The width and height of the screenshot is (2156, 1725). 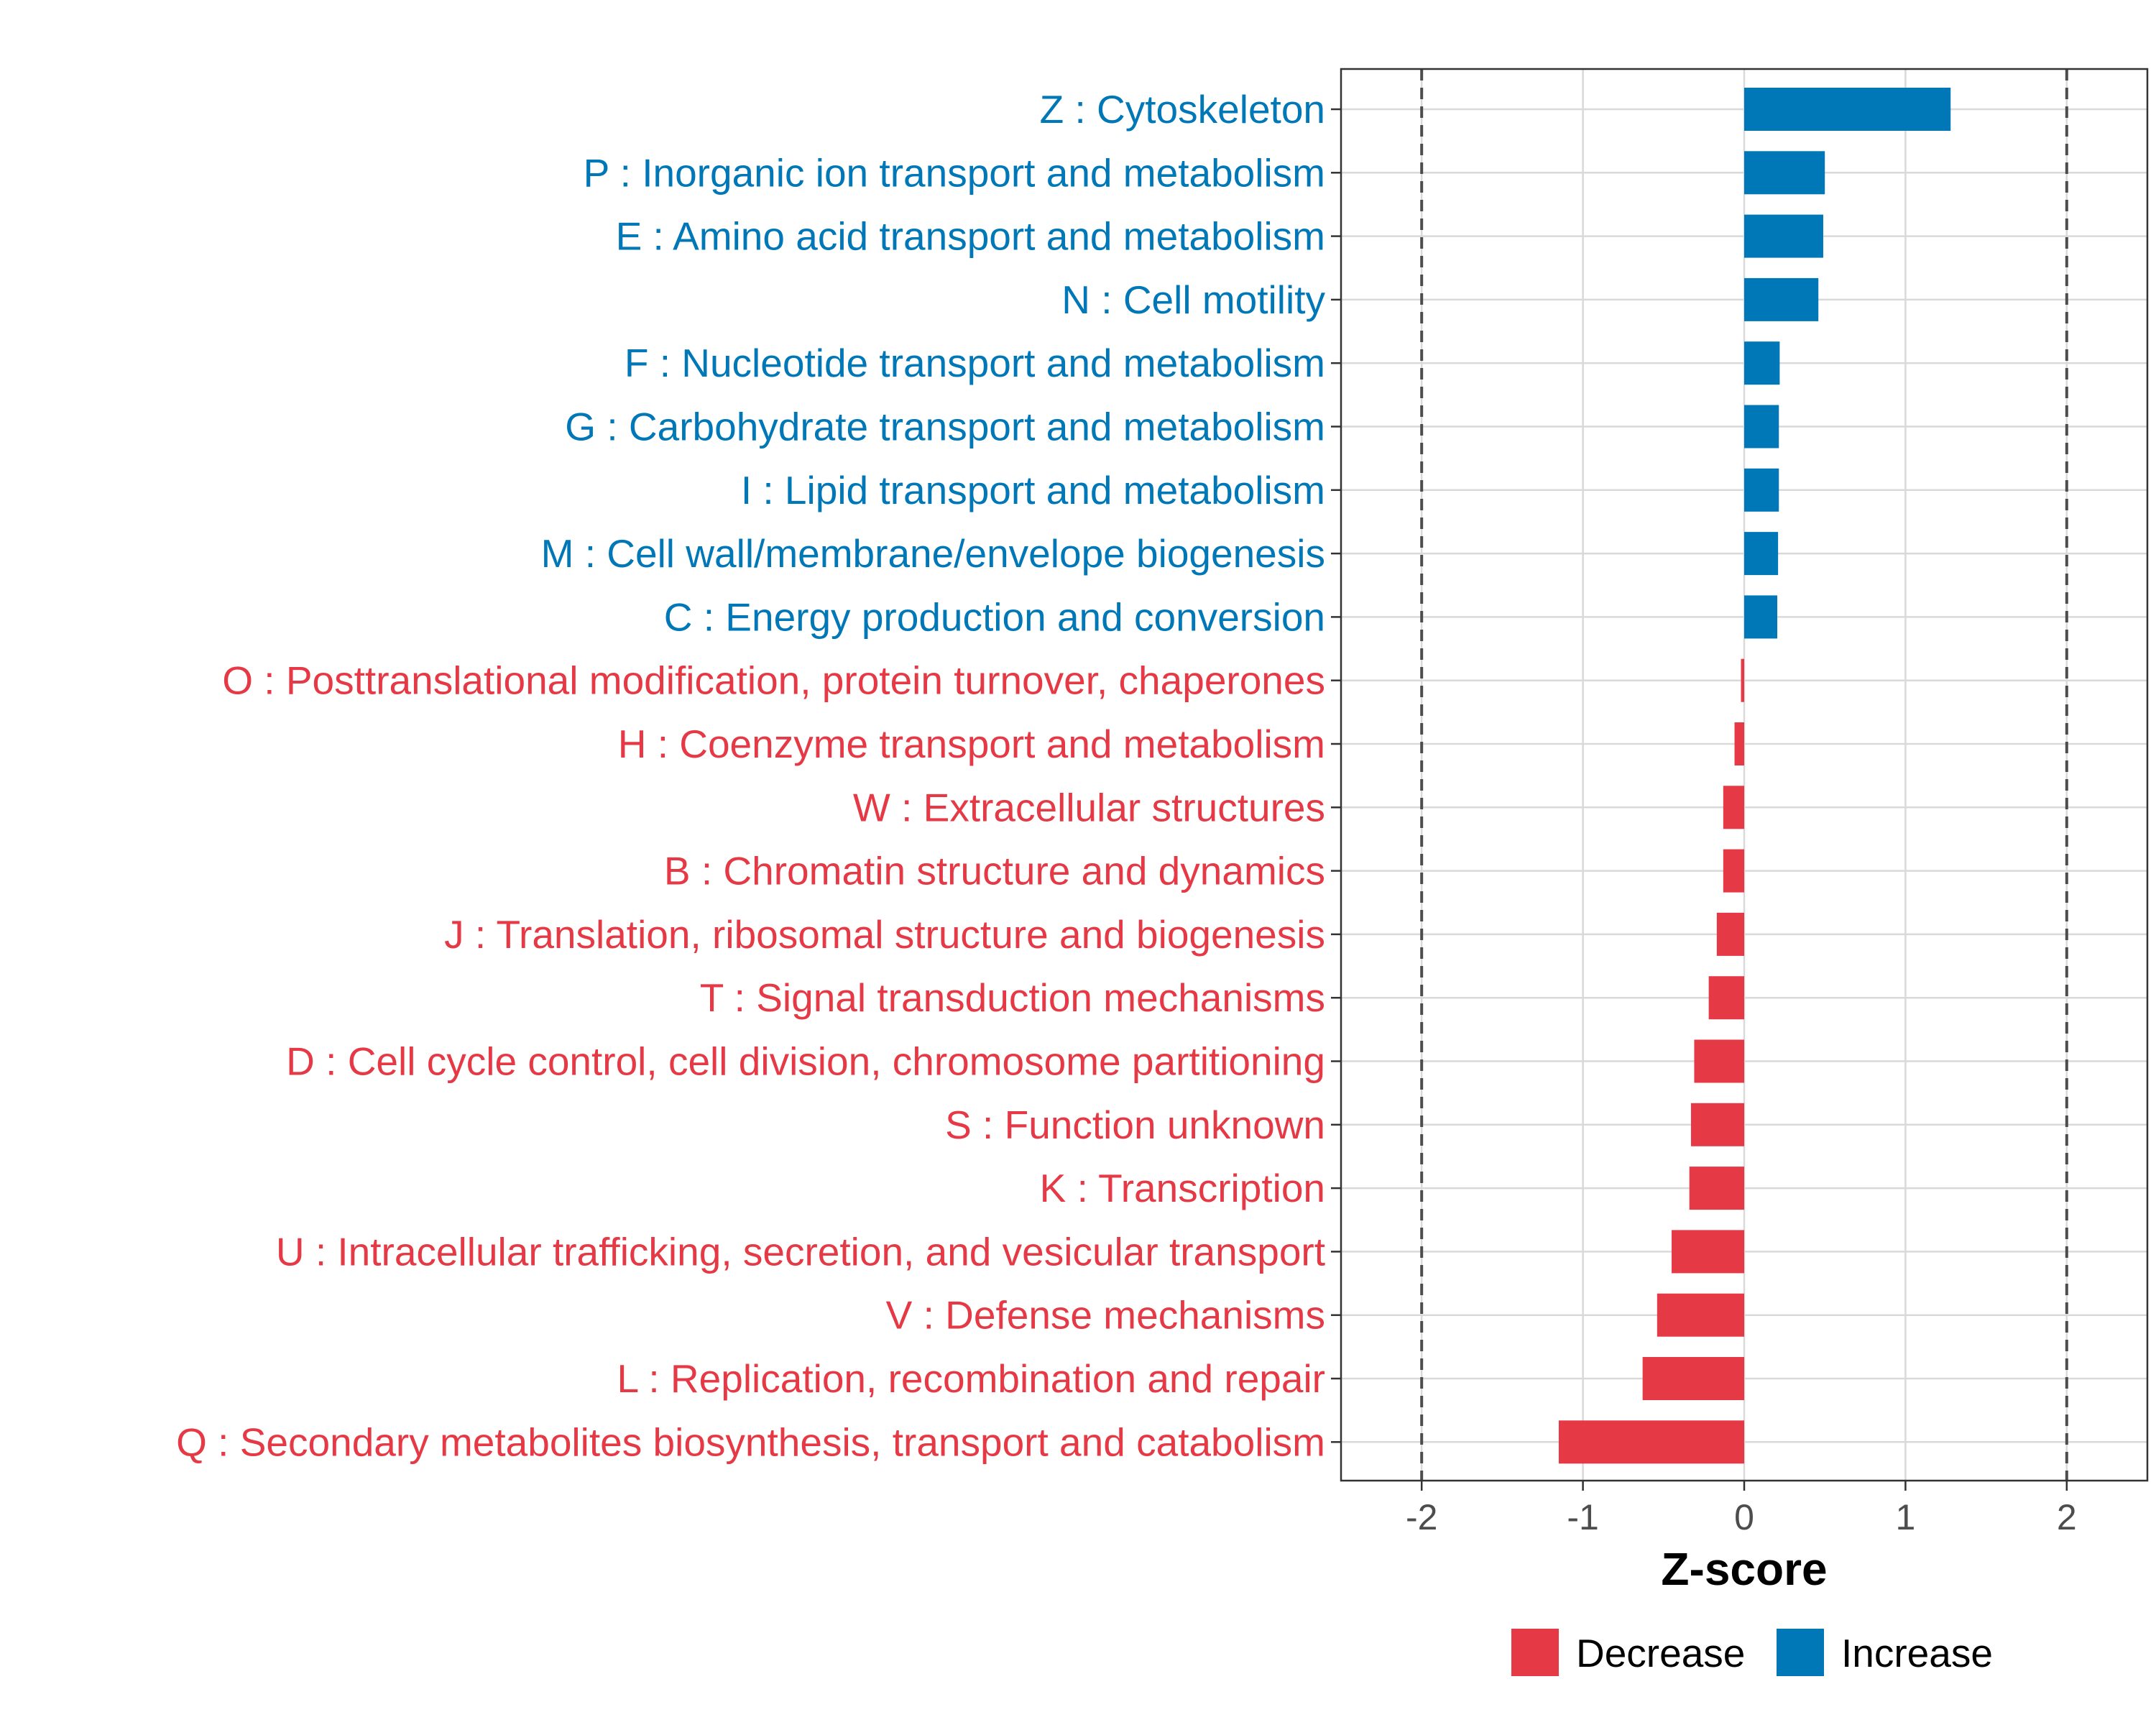 I want to click on x-ticks: -2 -1 0 1 2, so click(x=1741, y=1509).